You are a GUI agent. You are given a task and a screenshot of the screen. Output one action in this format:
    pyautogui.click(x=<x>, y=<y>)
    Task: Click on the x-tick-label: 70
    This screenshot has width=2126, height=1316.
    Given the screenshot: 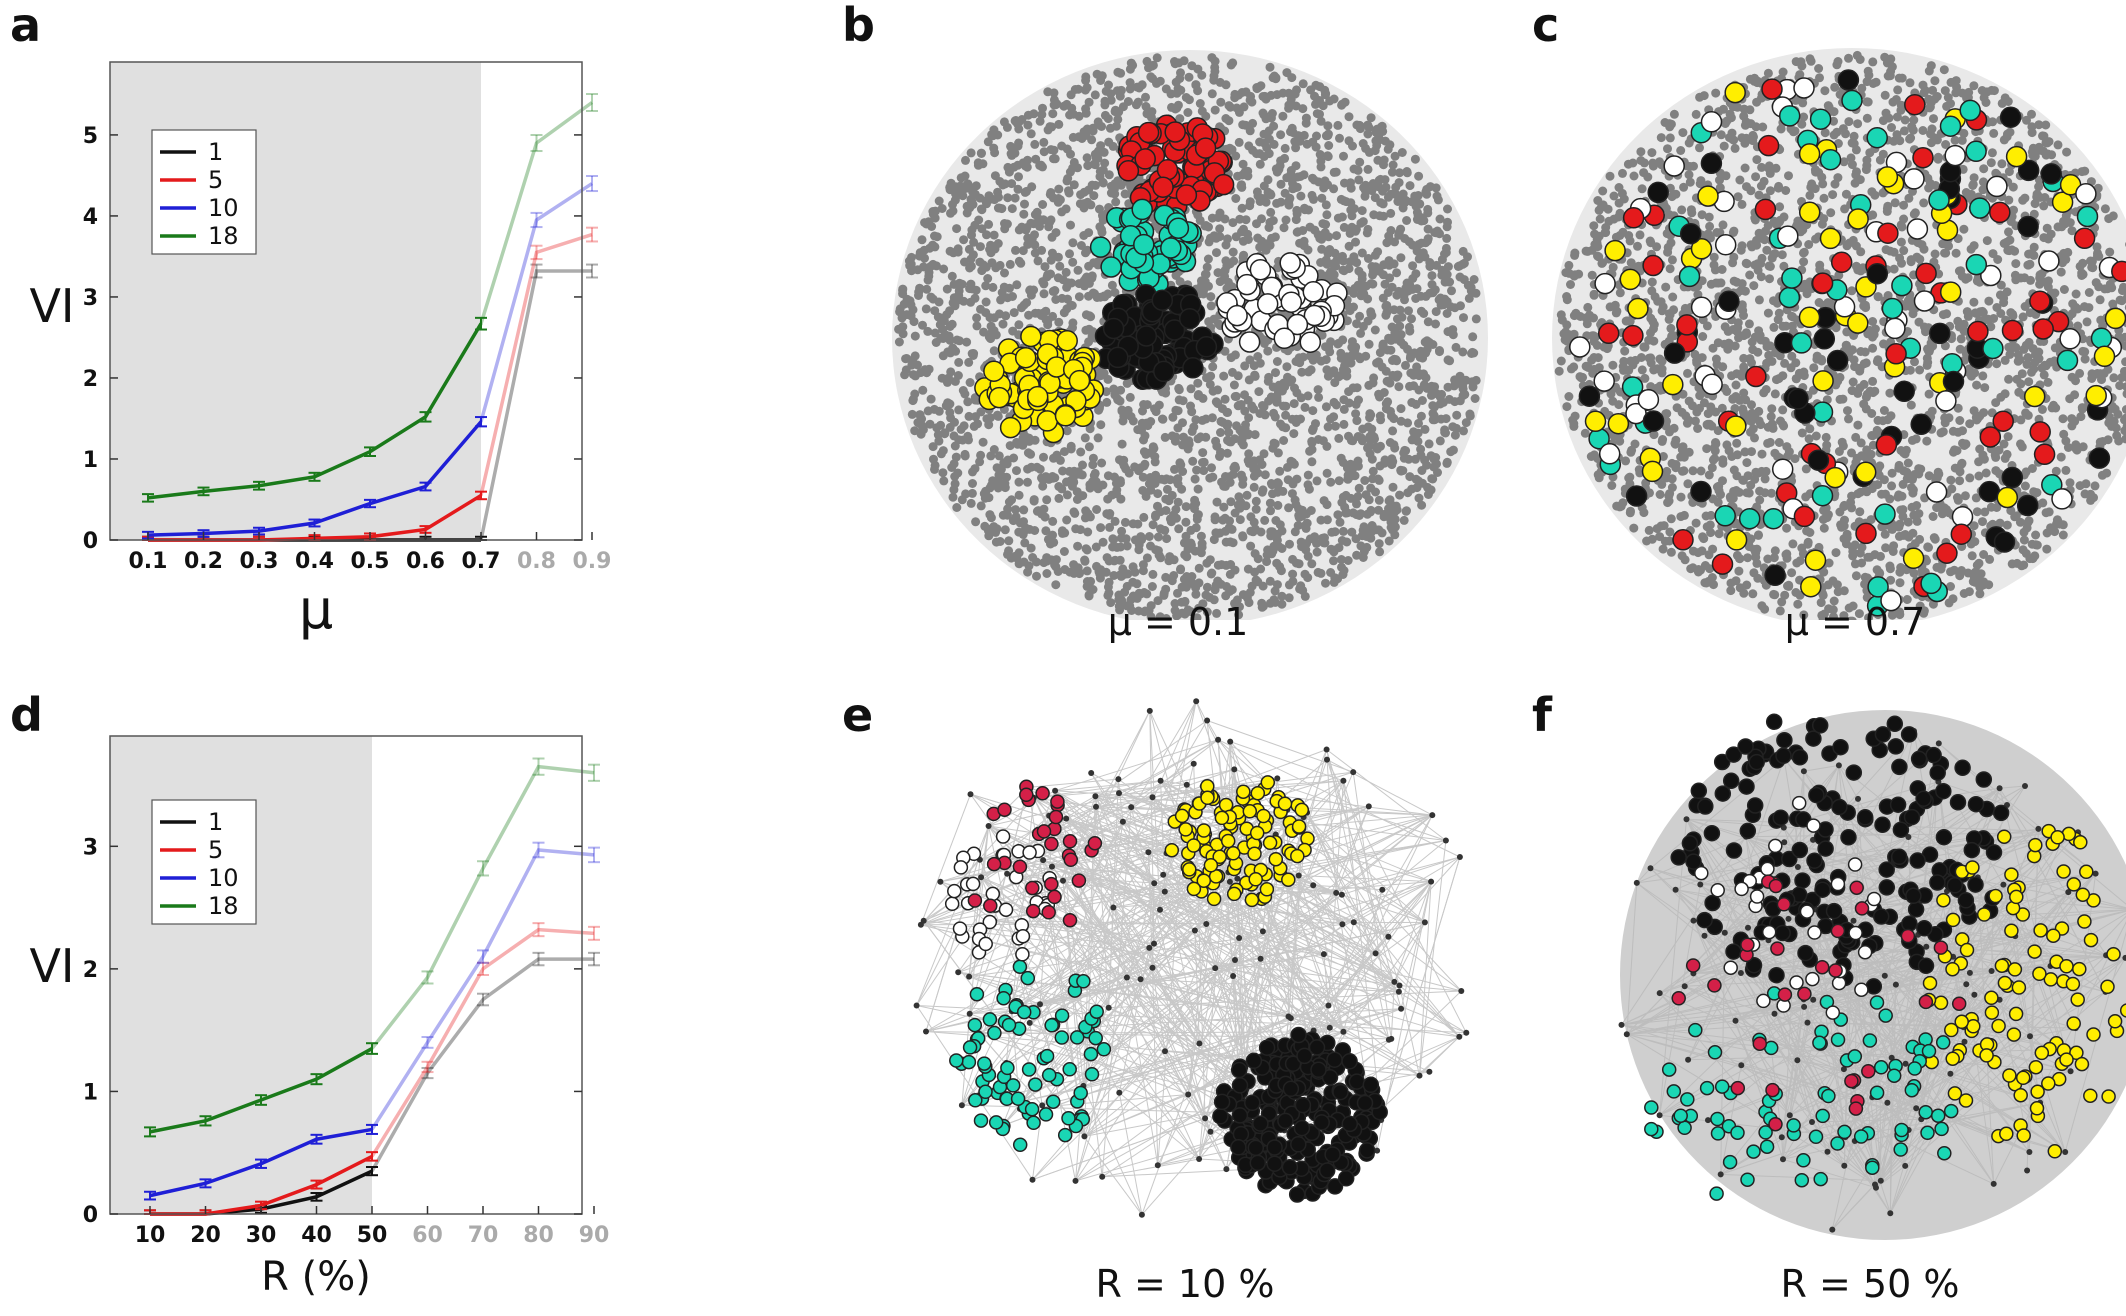 What is the action you would take?
    pyautogui.click(x=483, y=1235)
    